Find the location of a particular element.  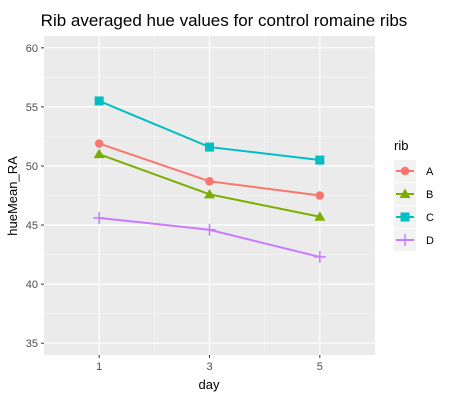

x-axis: 1 3 5 is located at coordinates (209, 364).